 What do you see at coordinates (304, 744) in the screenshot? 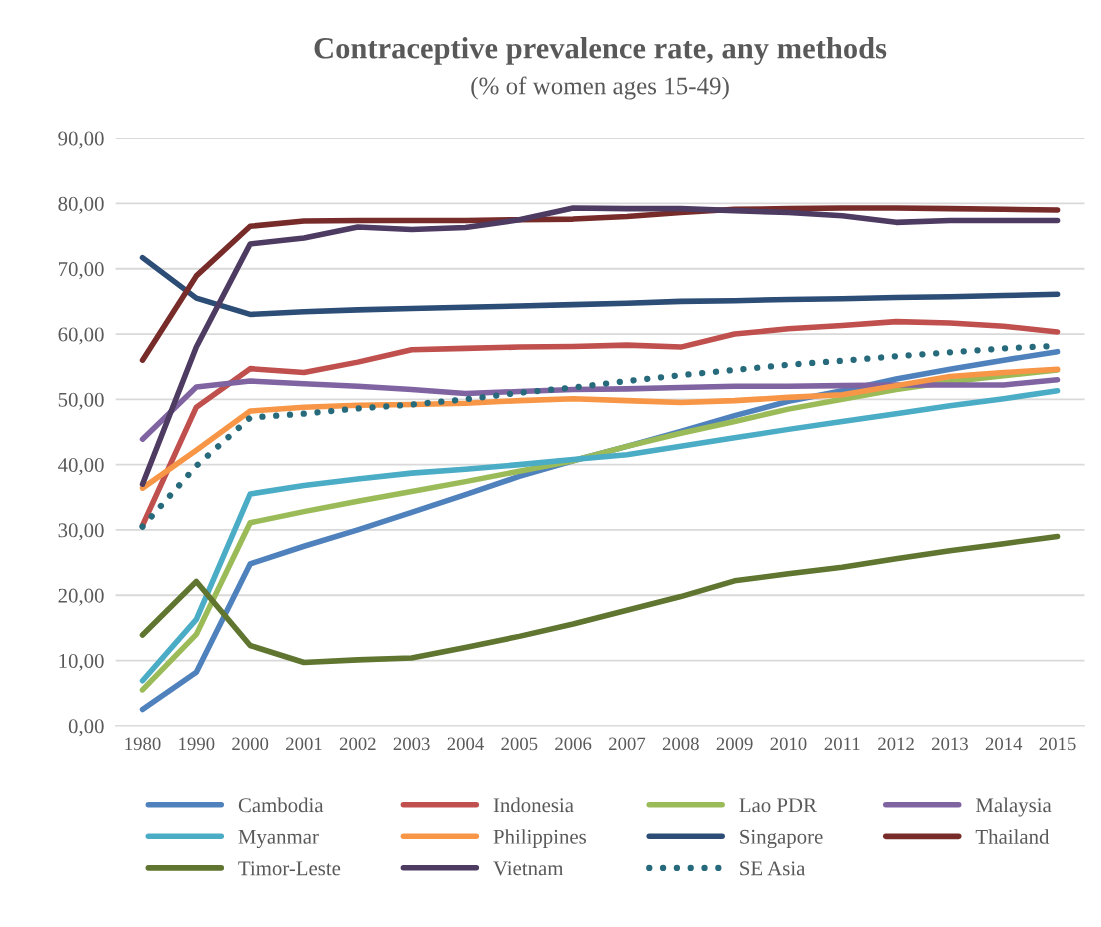
I see `x-tick-label: 2001` at bounding box center [304, 744].